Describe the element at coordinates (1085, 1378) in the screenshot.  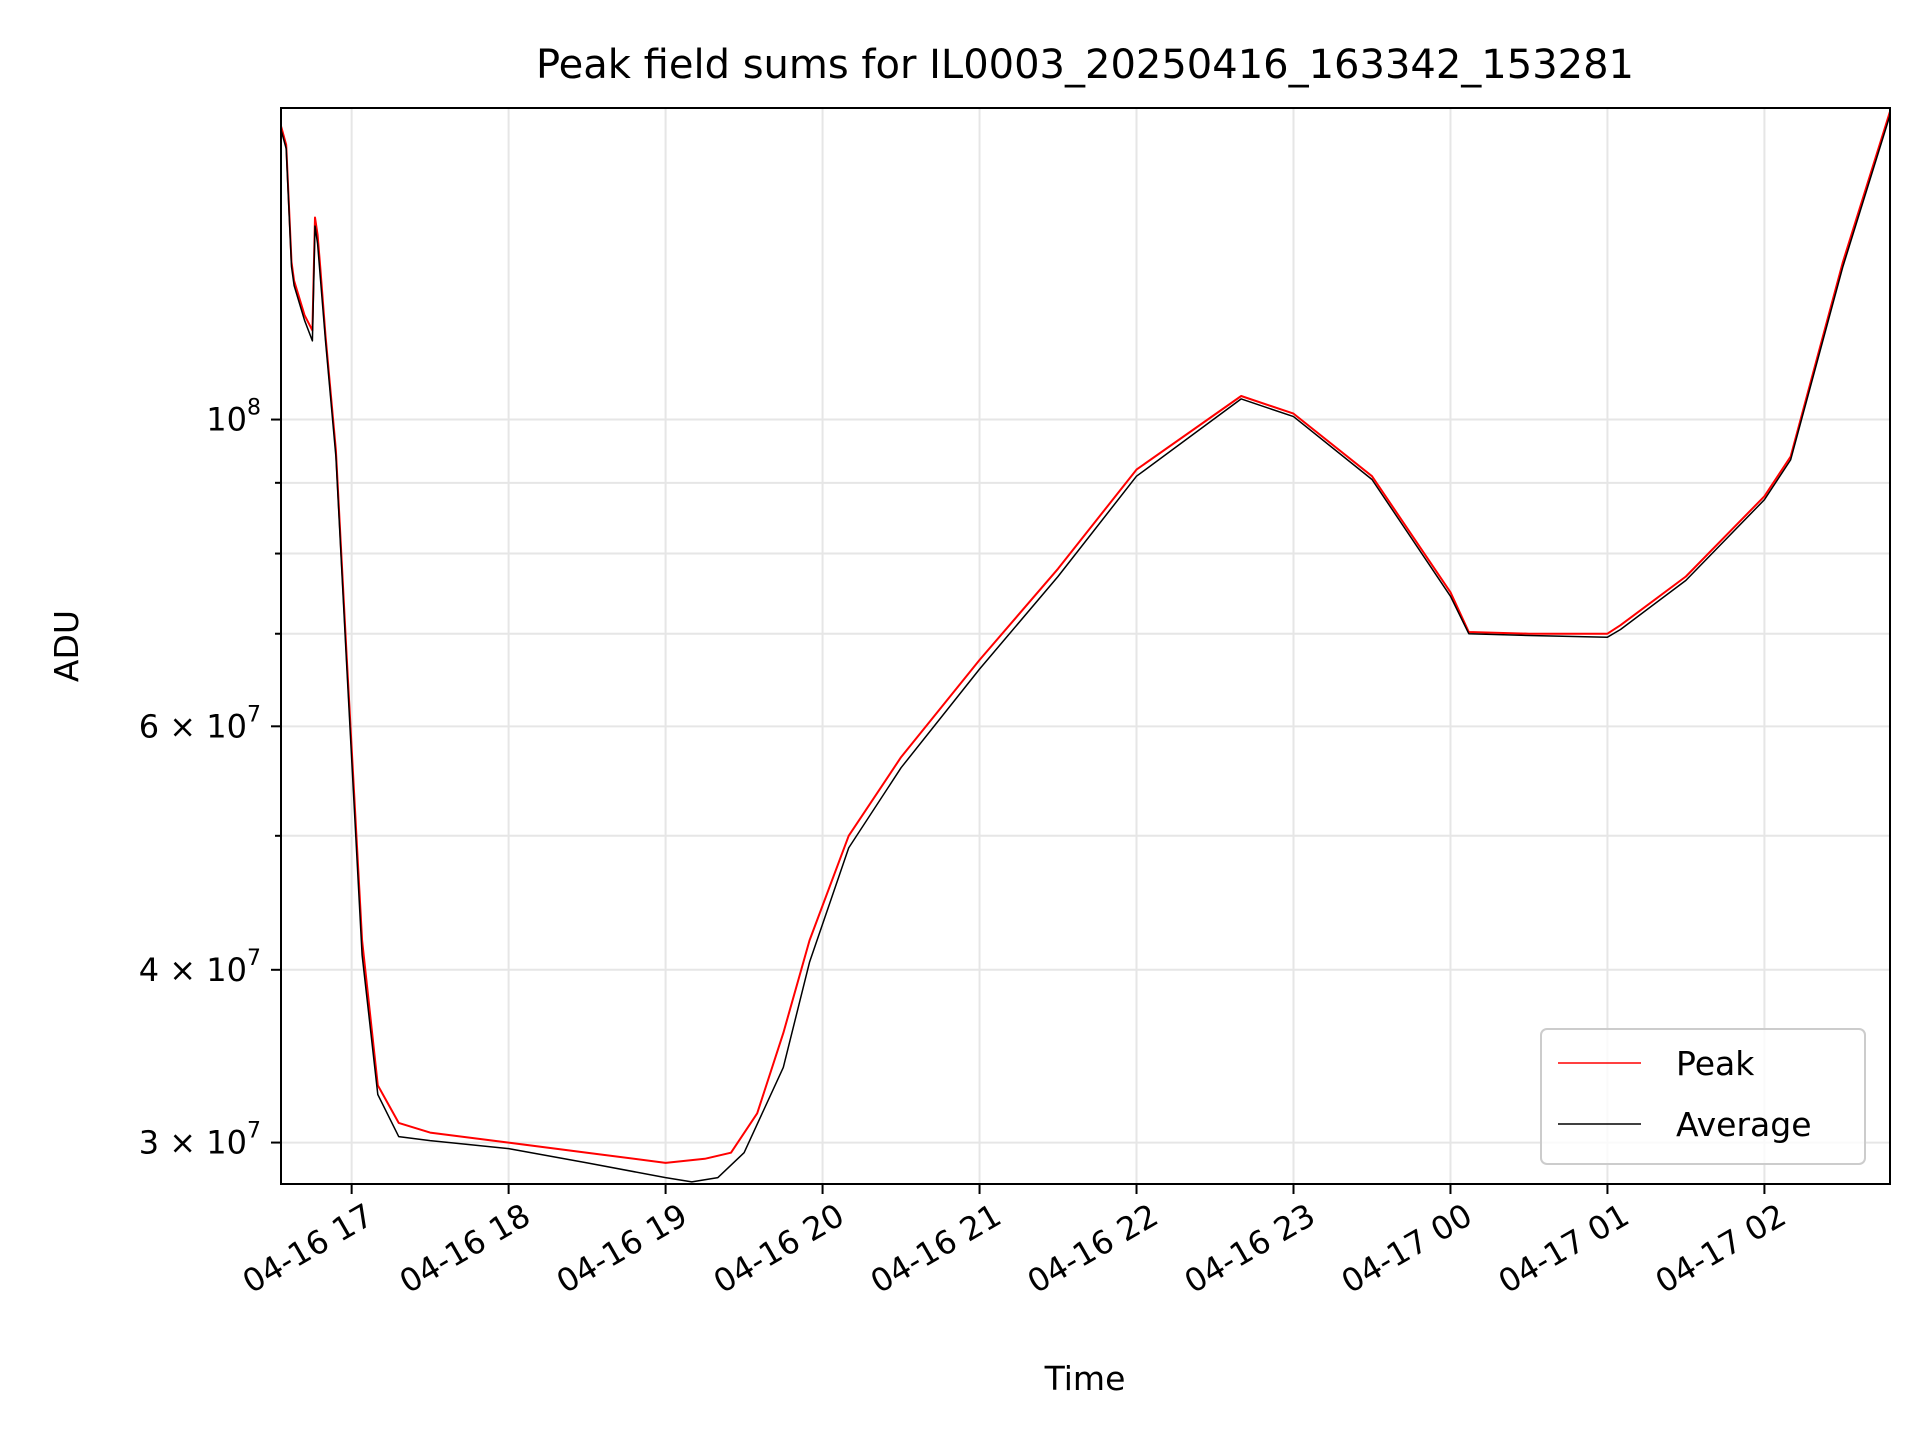
I see `x-axis-label: Time` at that location.